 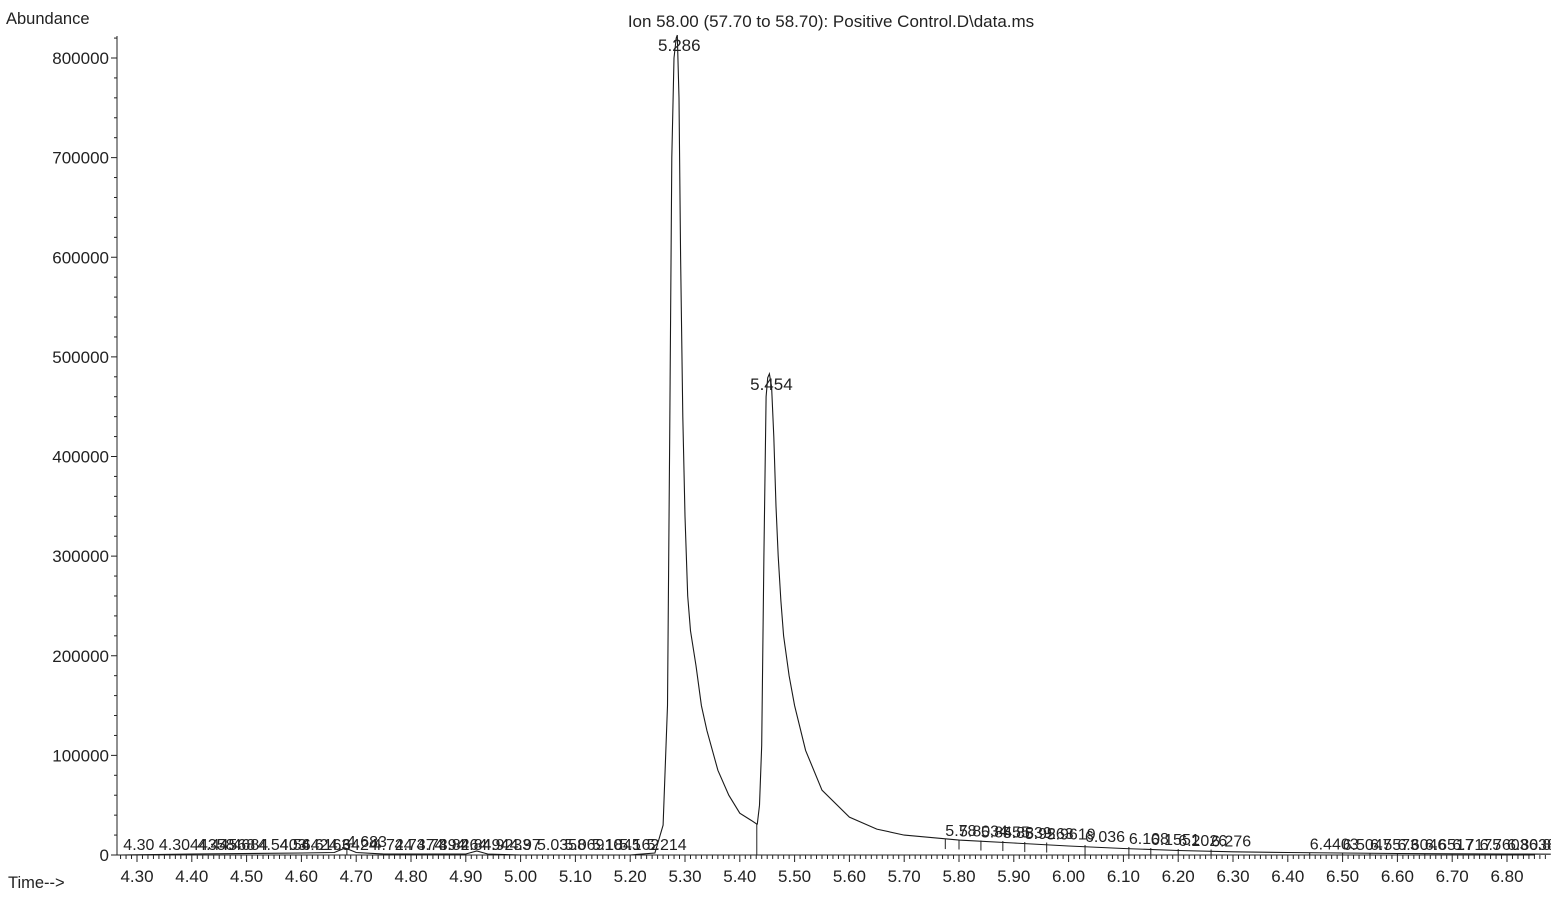 I want to click on x-tick-label: 5.30, so click(x=684, y=876).